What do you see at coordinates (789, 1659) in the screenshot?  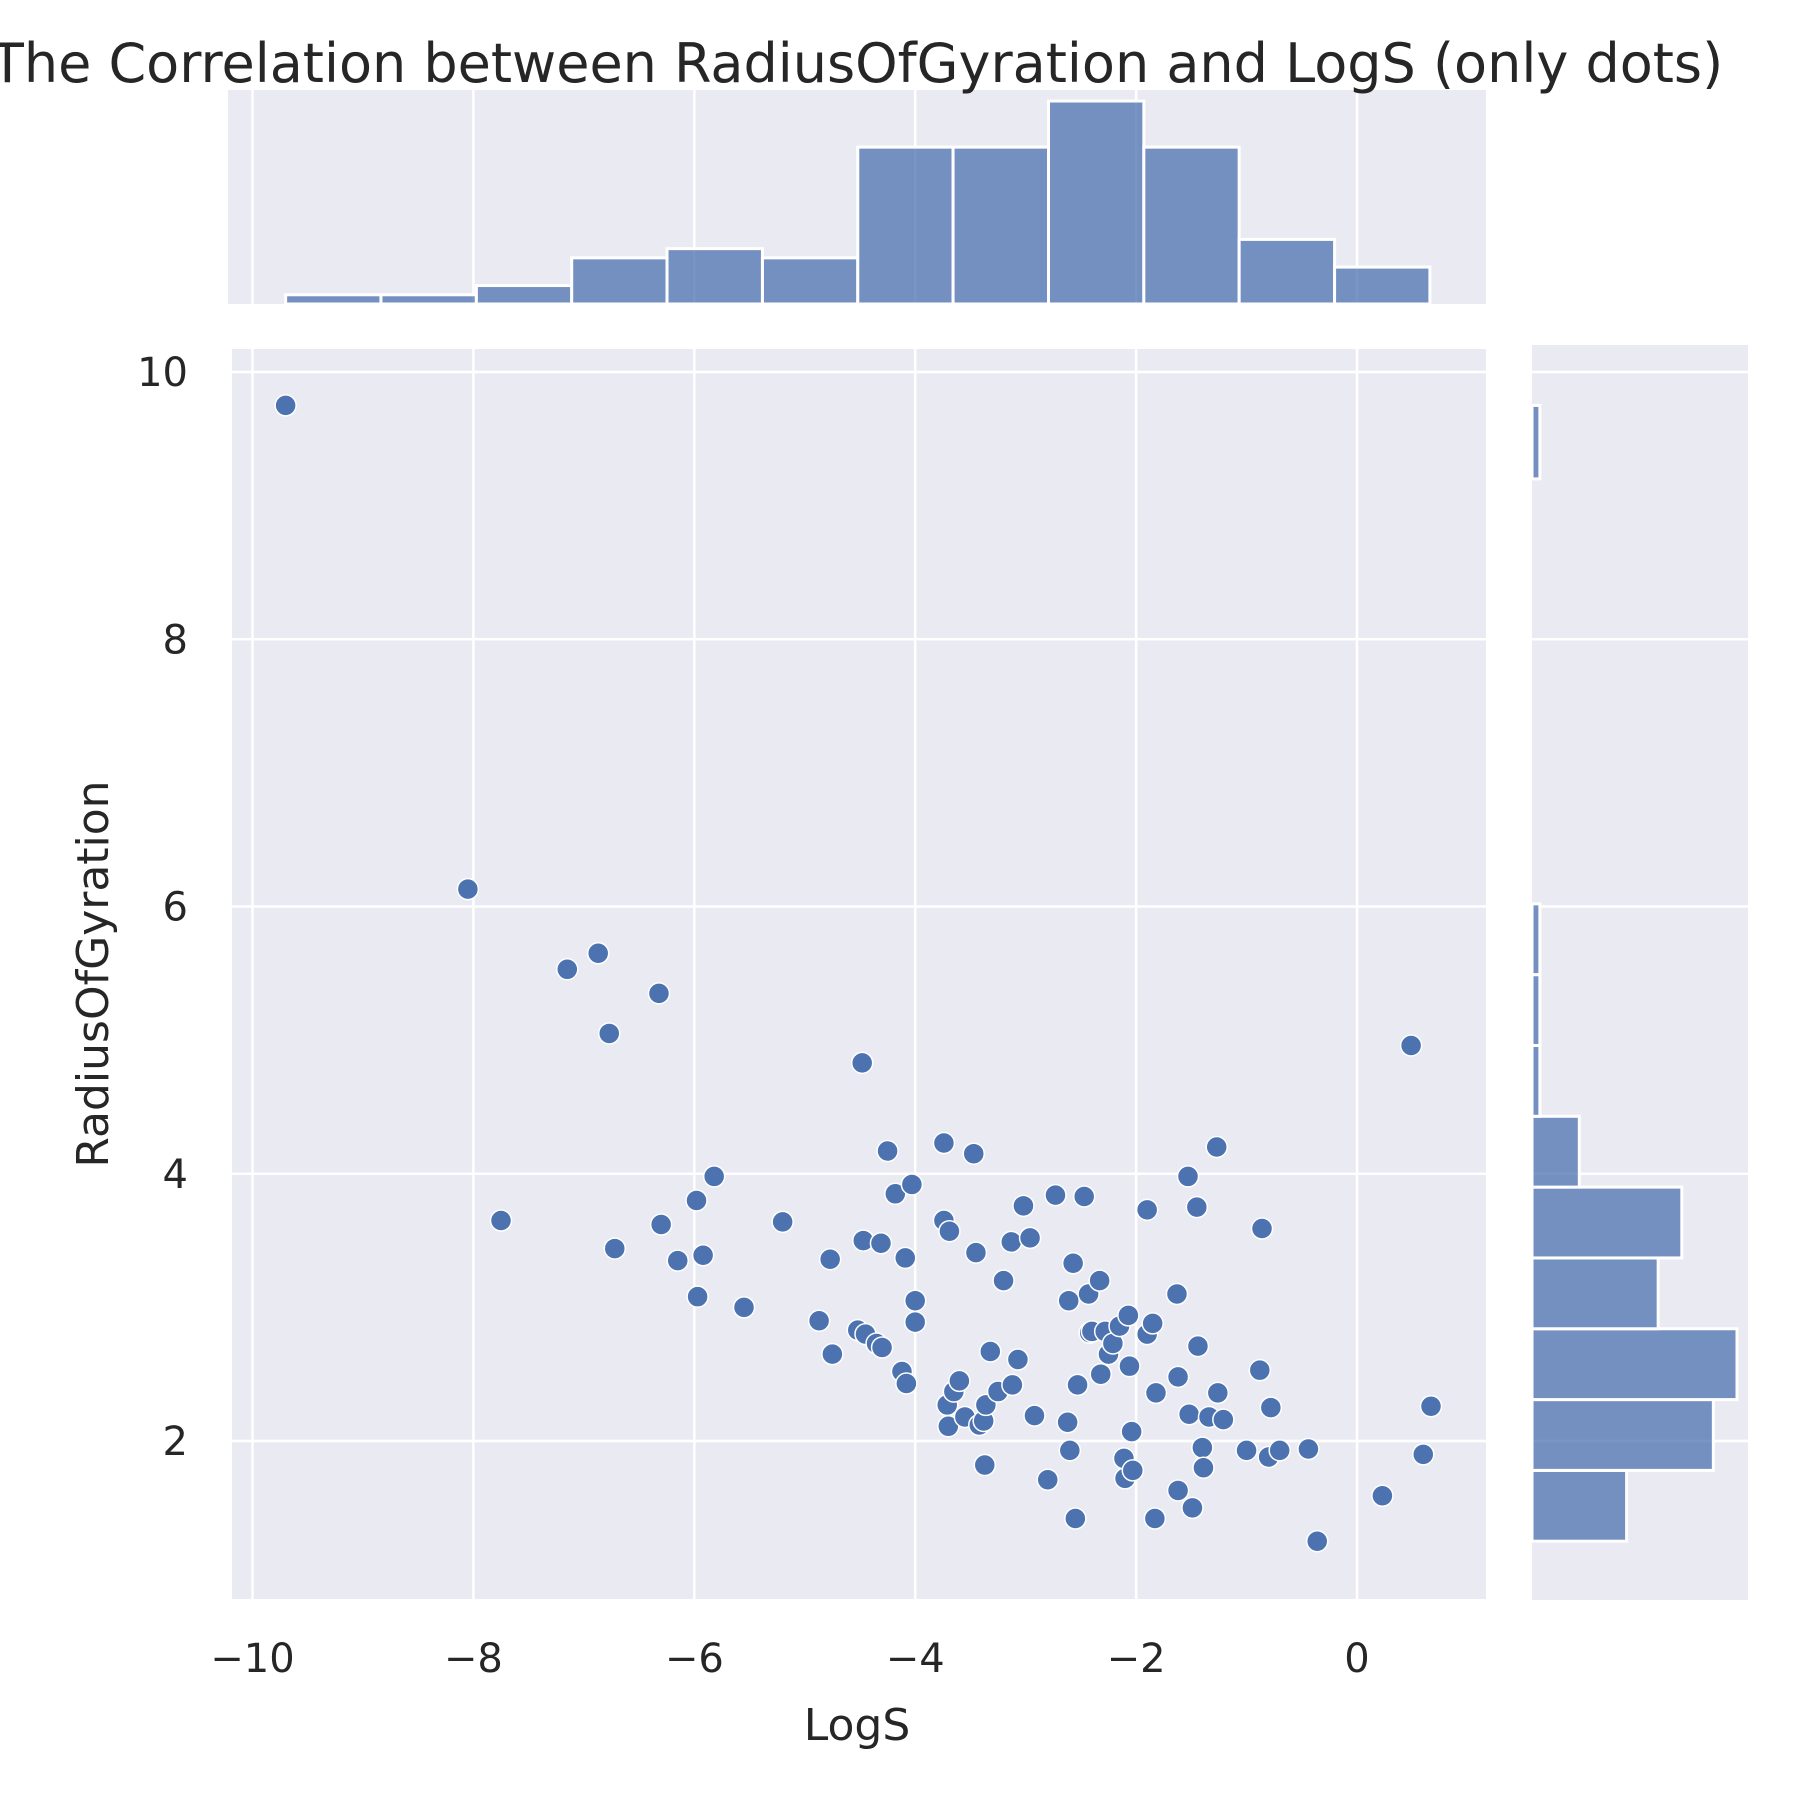 I see `x-tick-labels: −10 −8 −6 −4 −2 0` at bounding box center [789, 1659].